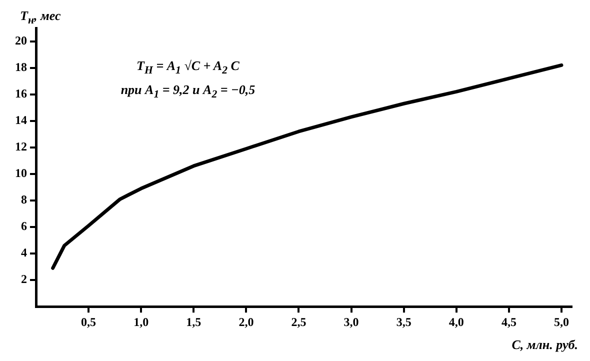 This screenshot has width=590, height=361. I want to click on y-tick-label: 10, so click(21, 173).